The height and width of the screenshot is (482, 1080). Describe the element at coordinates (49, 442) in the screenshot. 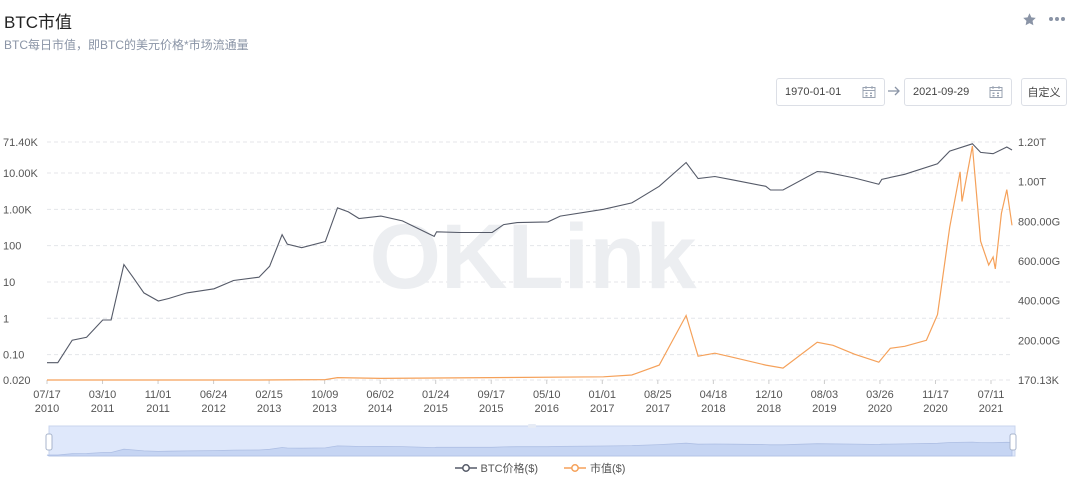

I see `slider-handle-left` at that location.